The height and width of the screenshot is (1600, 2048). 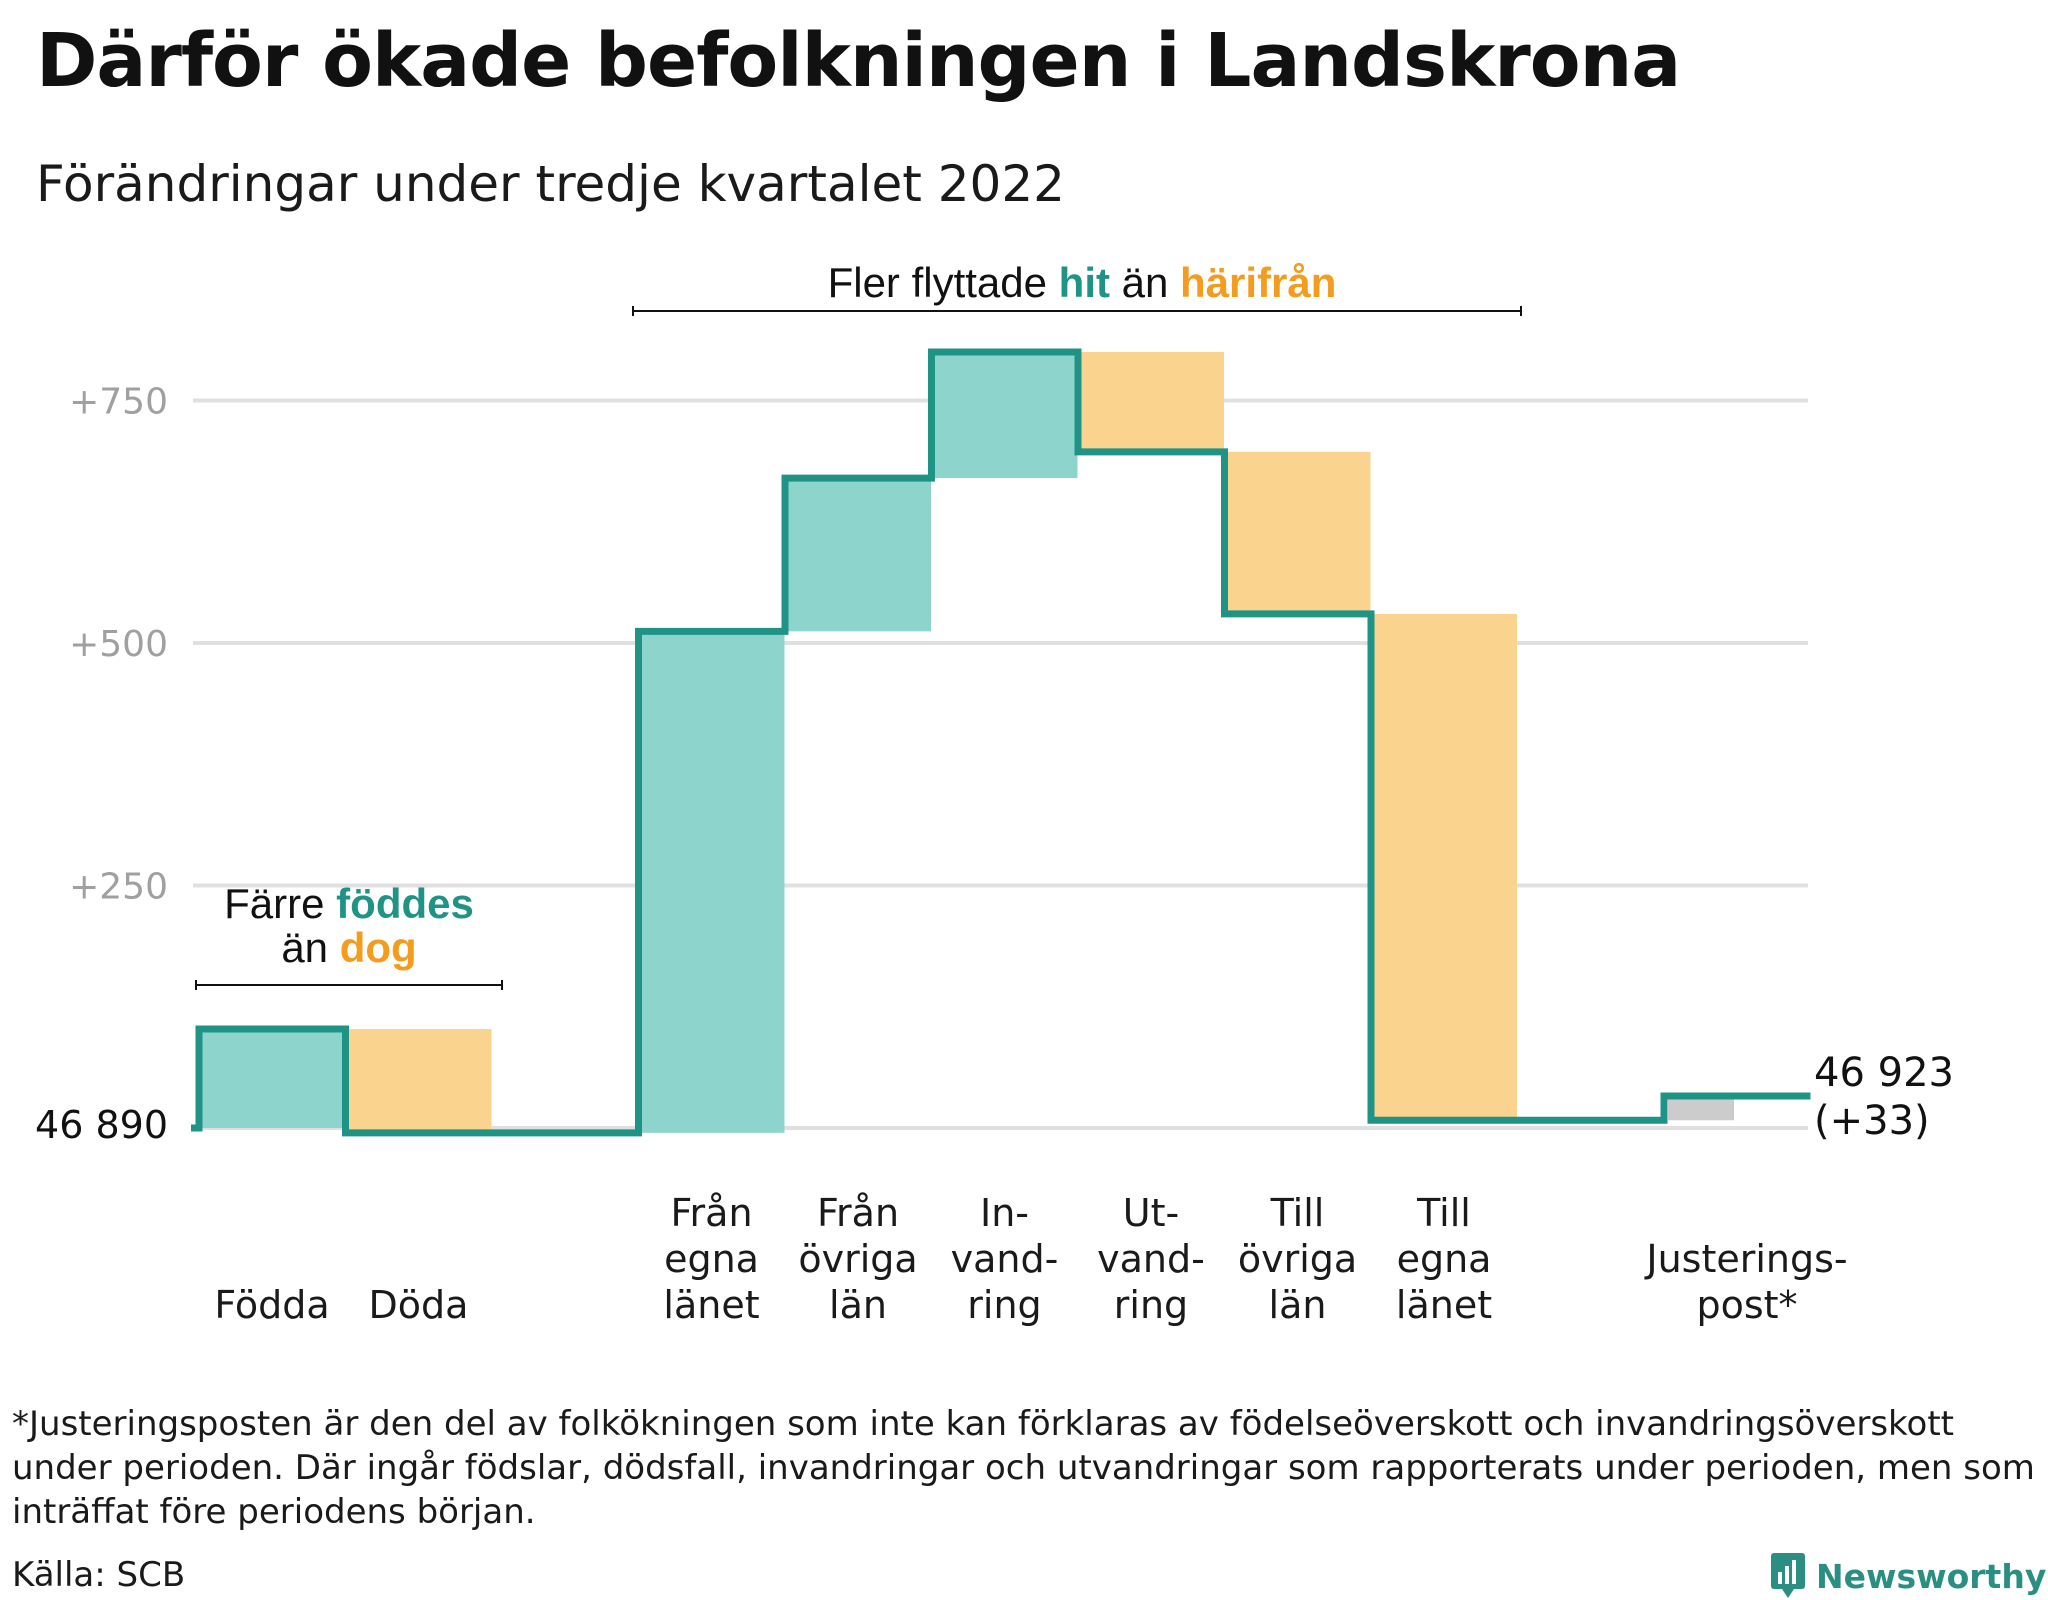 I want to click on y-tick-label: +750, so click(x=118, y=402).